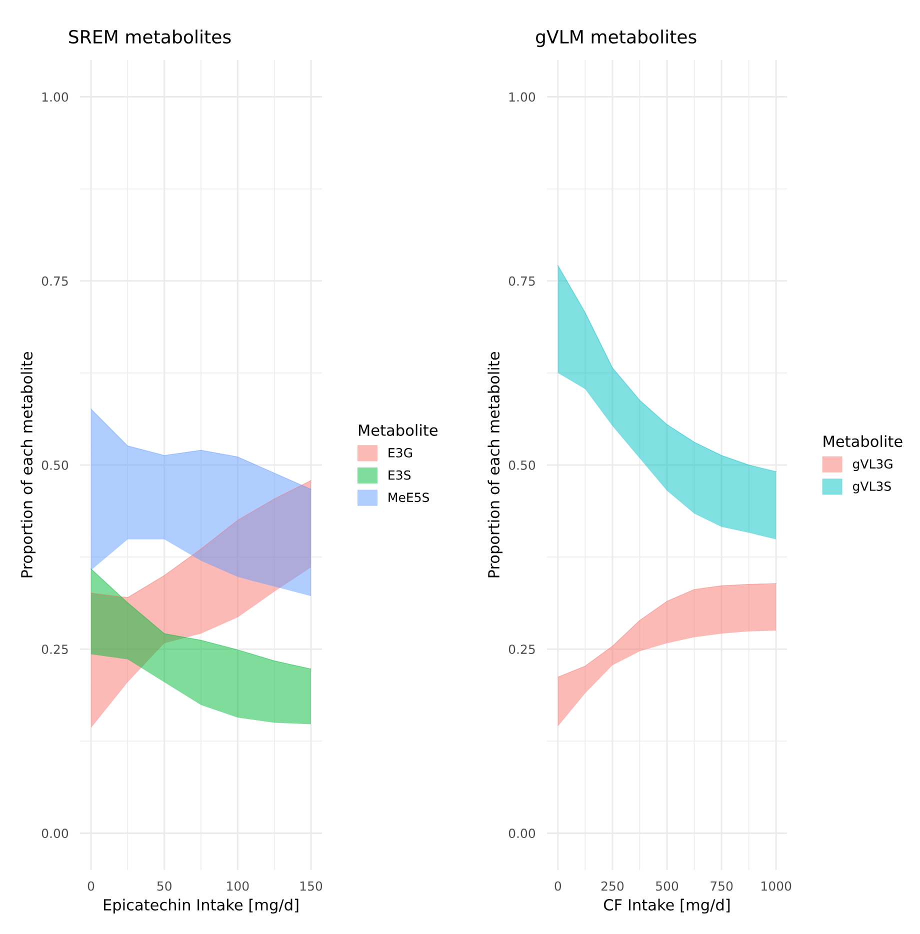 Image resolution: width=920 pixels, height=934 pixels. I want to click on x-tick-label: 750, so click(721, 886).